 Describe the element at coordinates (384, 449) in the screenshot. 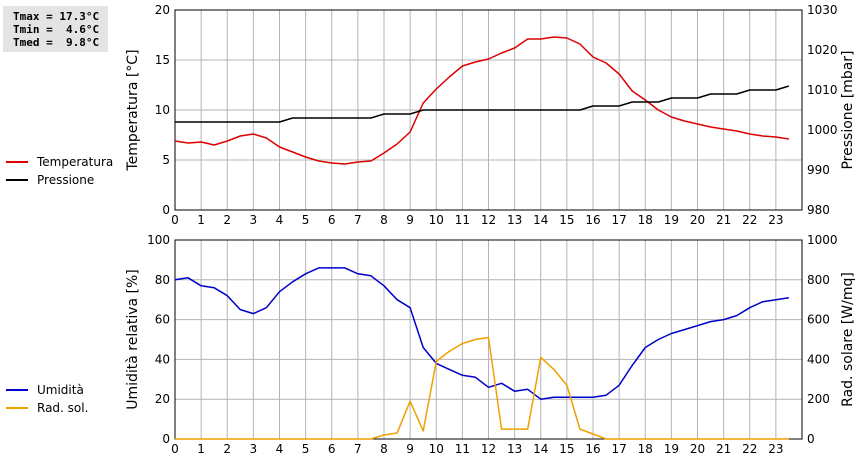

I see `x-tick-label: 8` at that location.